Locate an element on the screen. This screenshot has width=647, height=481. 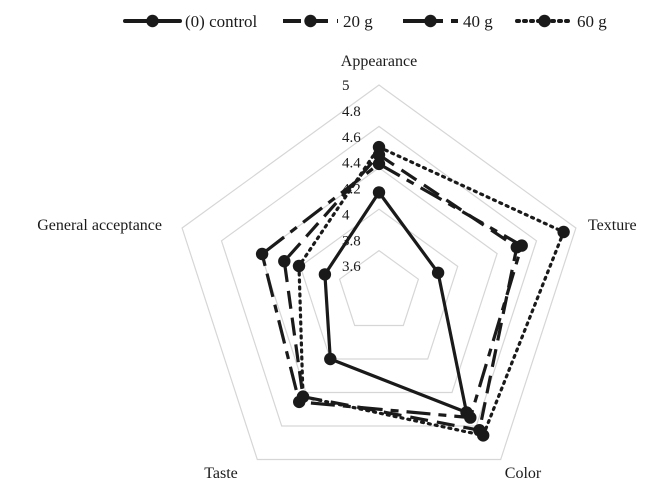
tick-label: 4 is located at coordinates (346, 215).